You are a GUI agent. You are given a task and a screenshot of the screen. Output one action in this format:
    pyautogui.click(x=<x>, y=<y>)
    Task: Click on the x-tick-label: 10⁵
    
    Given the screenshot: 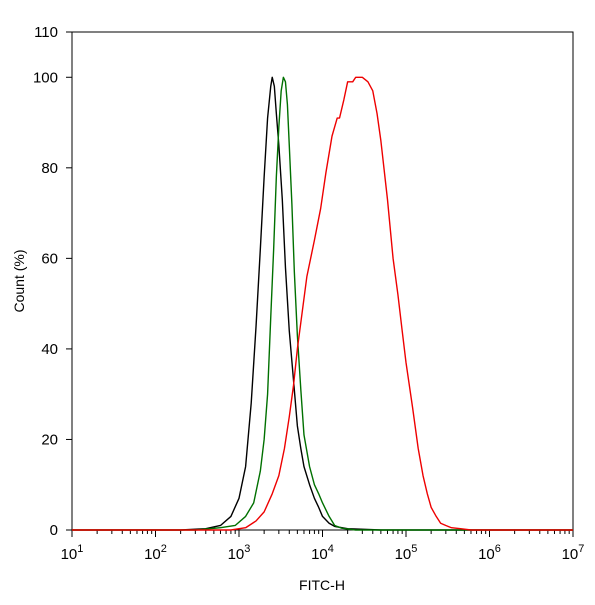 What is the action you would take?
    pyautogui.click(x=406, y=553)
    